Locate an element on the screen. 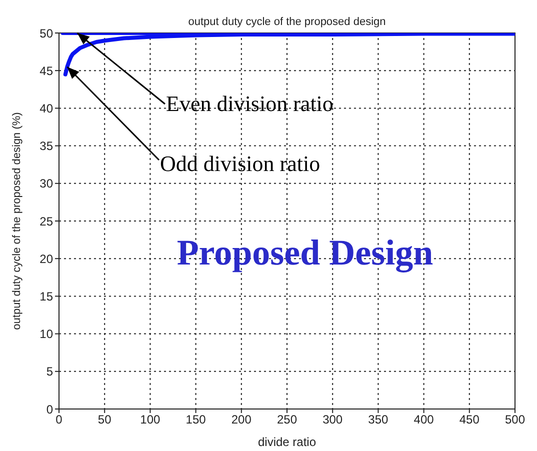 The width and height of the screenshot is (537, 451). x-tick-label: 200 is located at coordinates (241, 419).